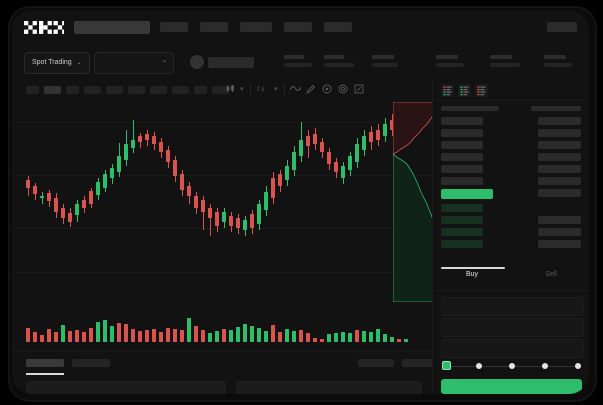 This screenshot has height=405, width=603. I want to click on orderbook-header-qty, so click(556, 108).